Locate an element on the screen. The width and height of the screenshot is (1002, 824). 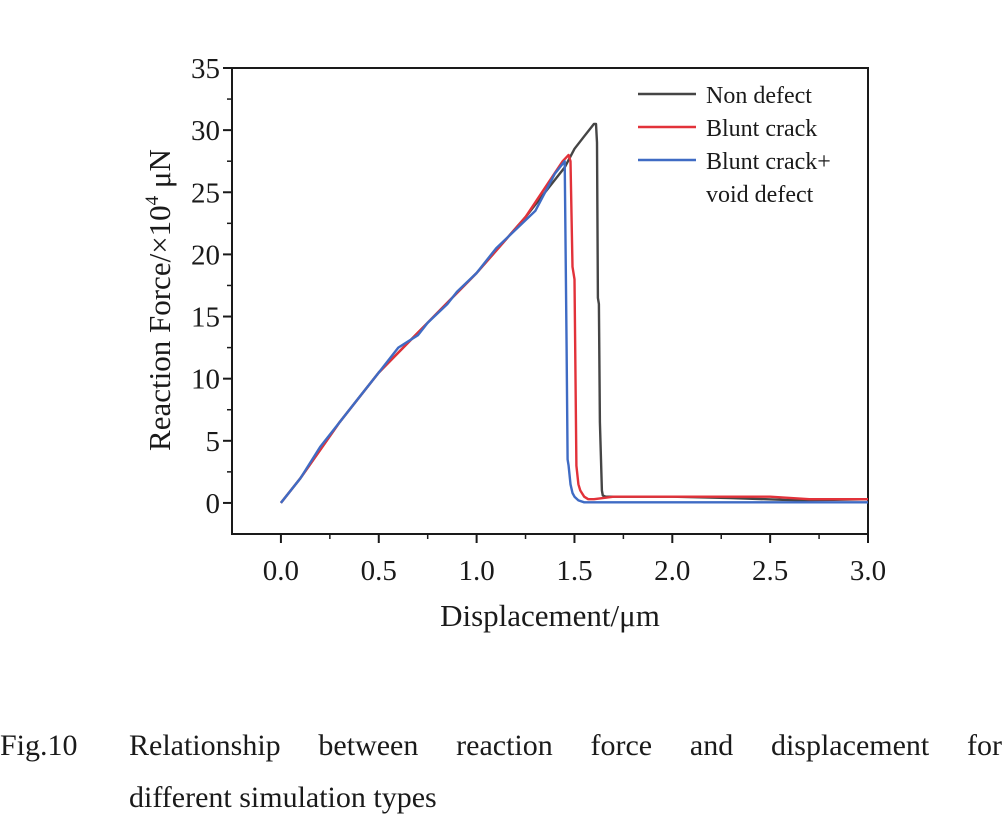
x-tick-label: 2.0 is located at coordinates (672, 571).